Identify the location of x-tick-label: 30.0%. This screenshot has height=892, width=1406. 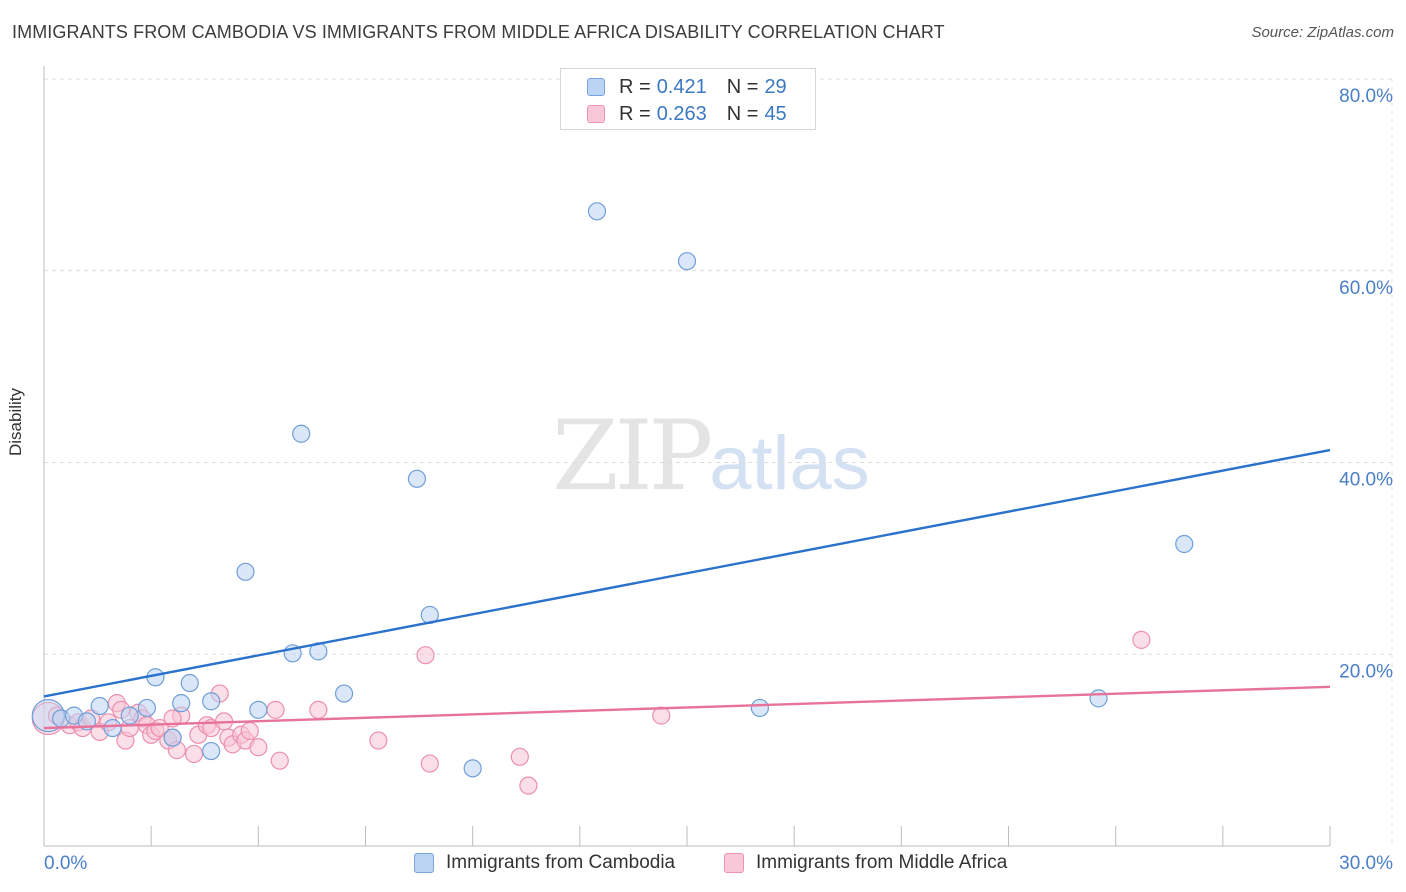
(1366, 863).